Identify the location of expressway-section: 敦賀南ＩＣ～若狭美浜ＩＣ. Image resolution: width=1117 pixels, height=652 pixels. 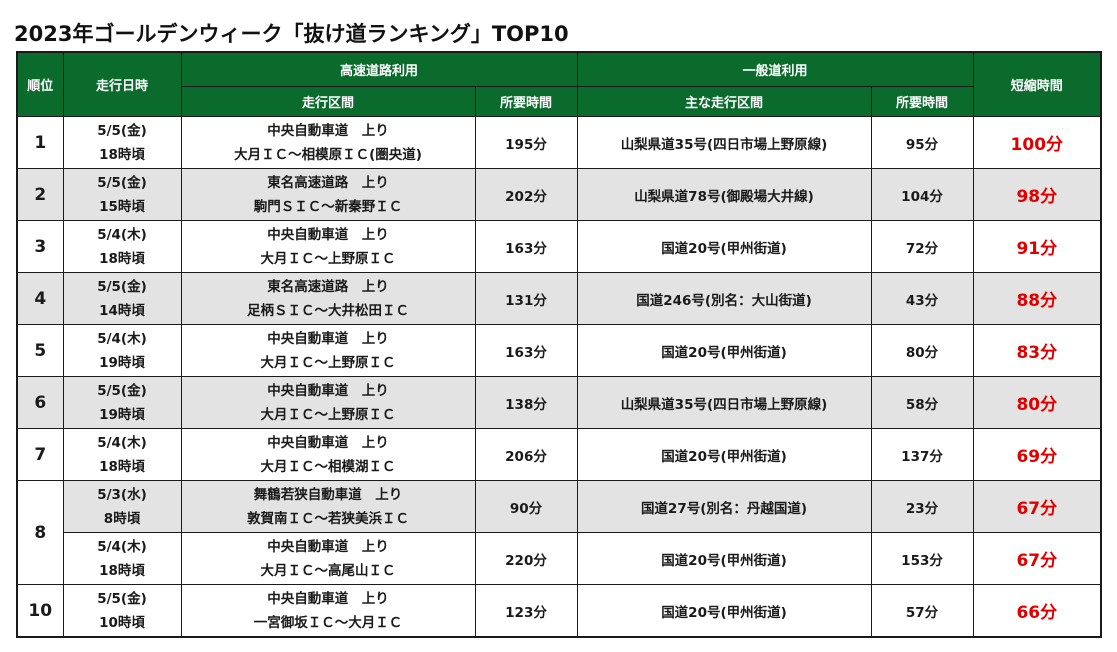
(328, 518).